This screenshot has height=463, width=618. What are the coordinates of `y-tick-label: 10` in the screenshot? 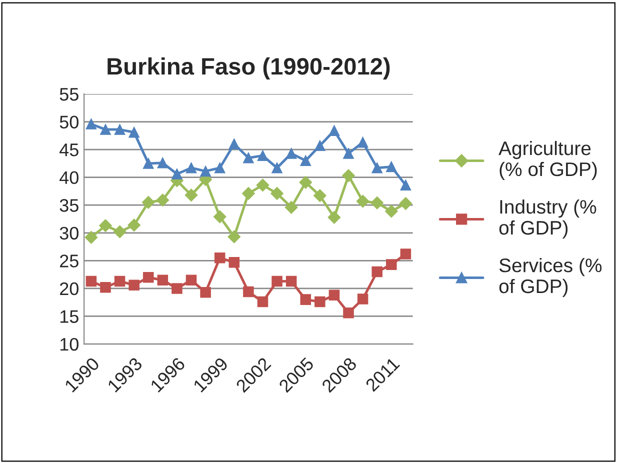 It's located at (69, 344).